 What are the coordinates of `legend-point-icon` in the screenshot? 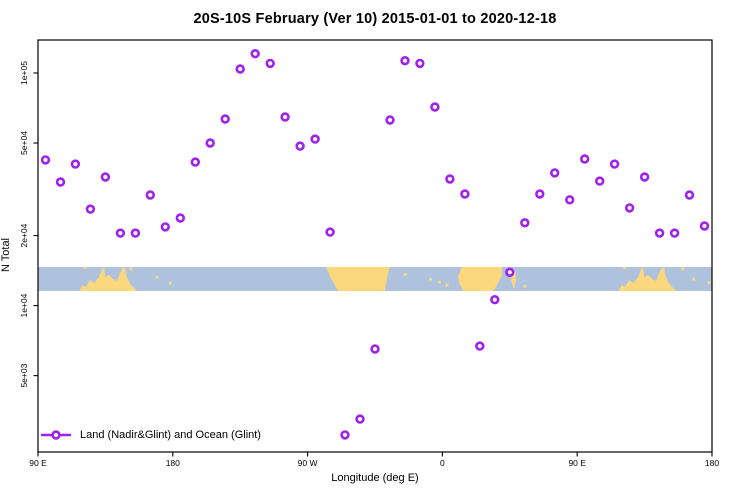 It's located at (56, 435).